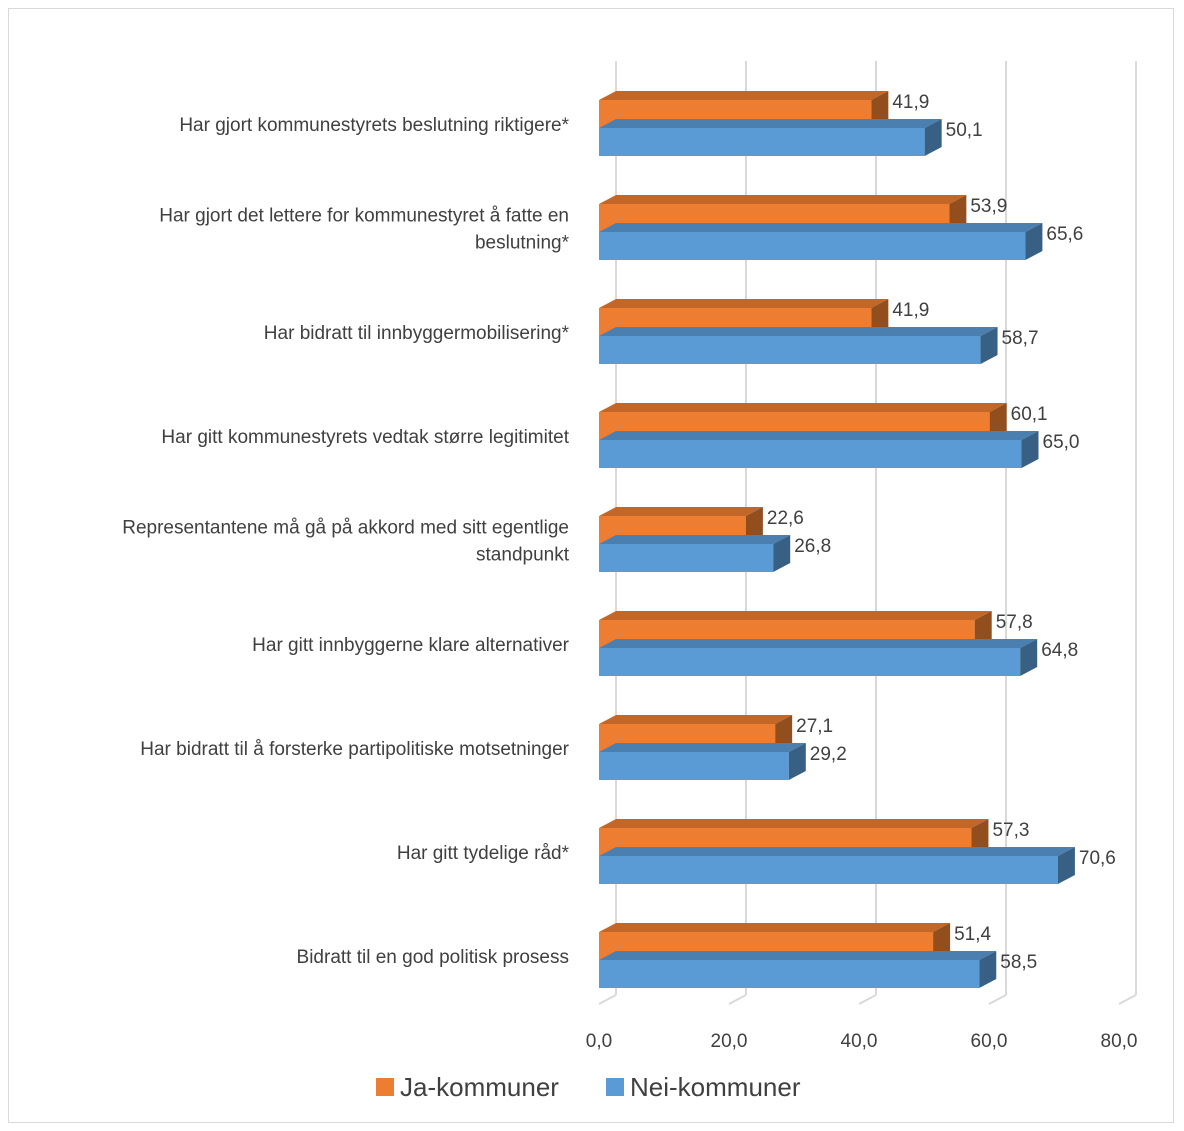  Describe the element at coordinates (483, 853) in the screenshot. I see `category-label: Har gitt tydelige råd*` at that location.